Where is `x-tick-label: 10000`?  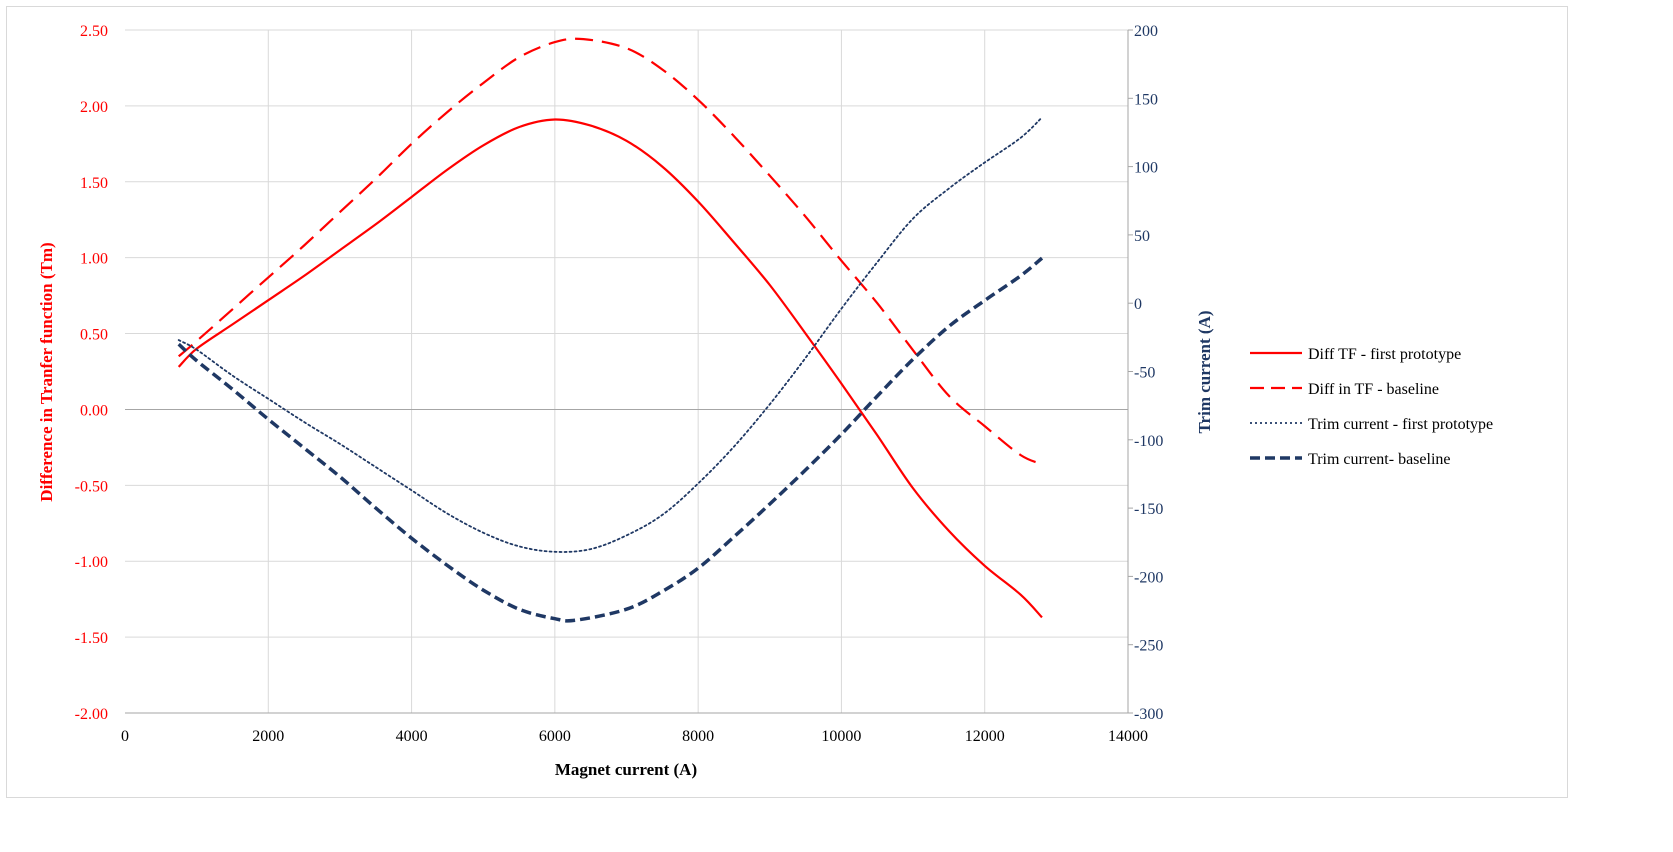 x-tick-label: 10000 is located at coordinates (841, 736).